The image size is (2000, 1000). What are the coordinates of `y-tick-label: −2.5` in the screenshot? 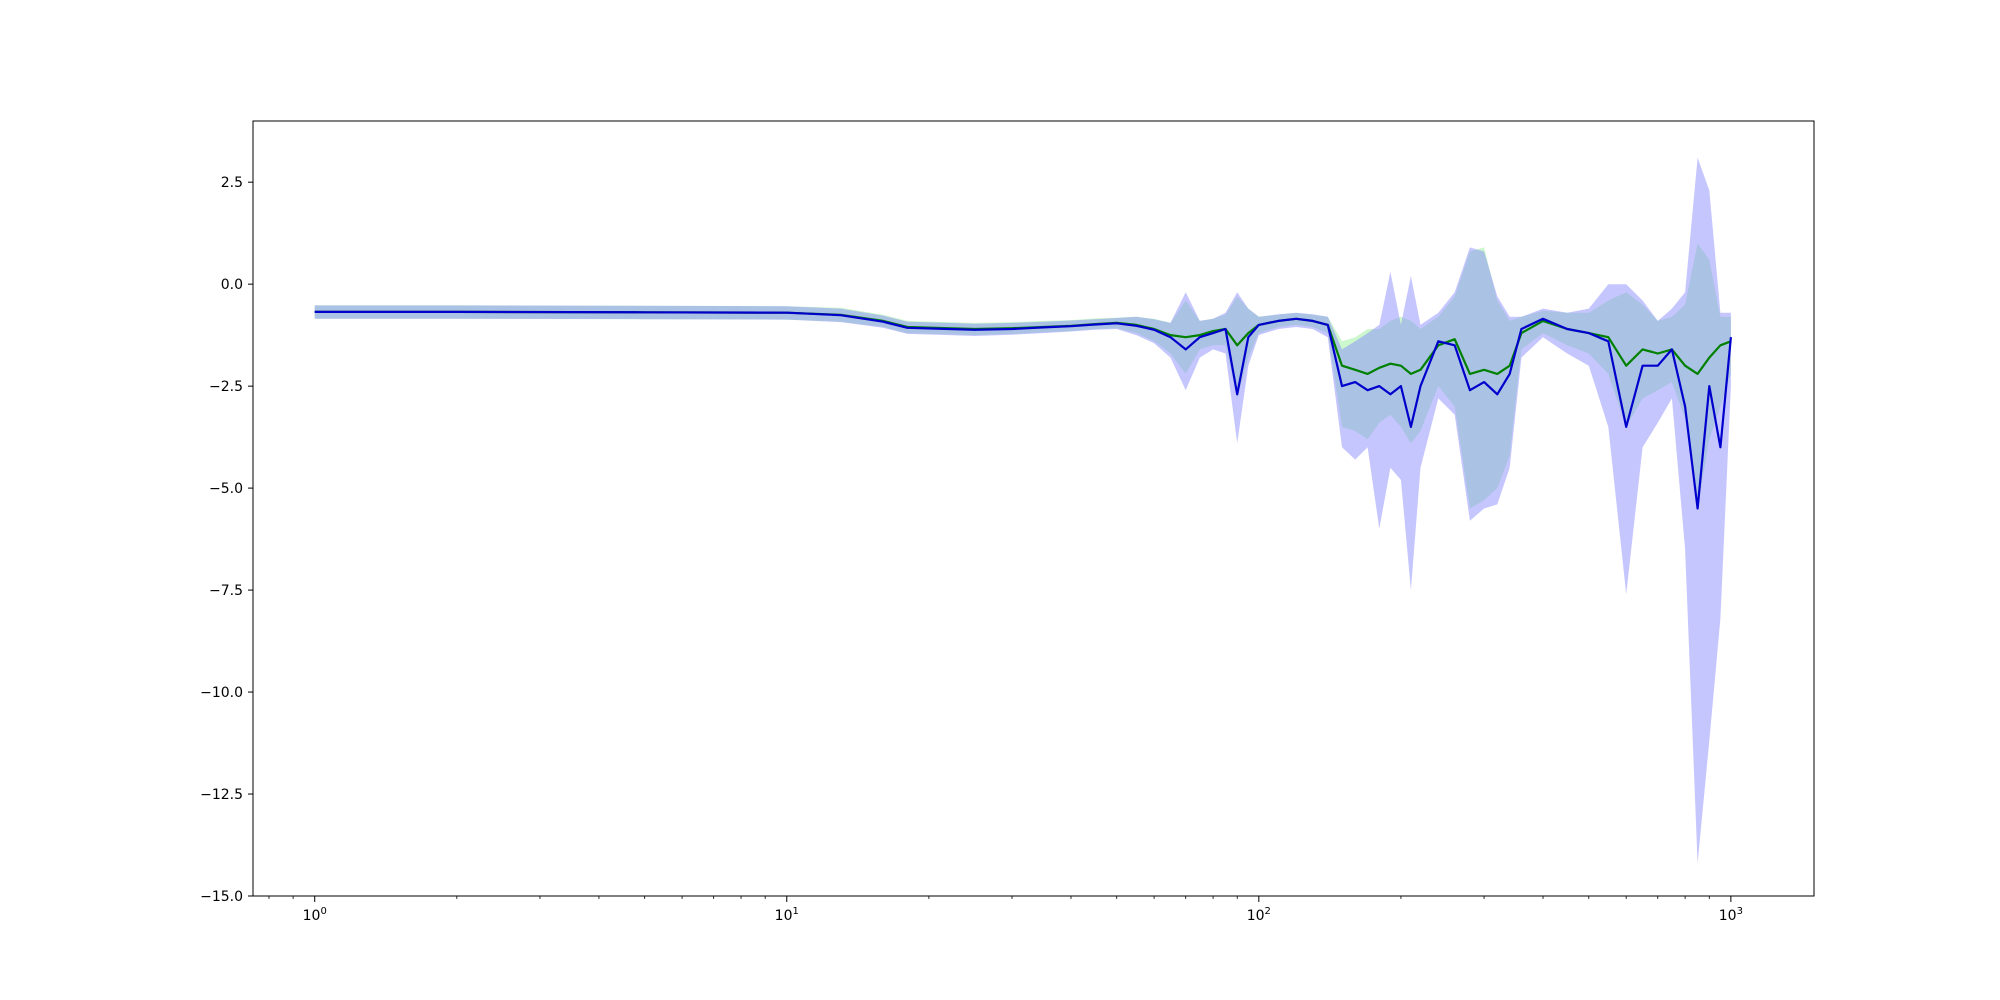 It's located at (226, 387).